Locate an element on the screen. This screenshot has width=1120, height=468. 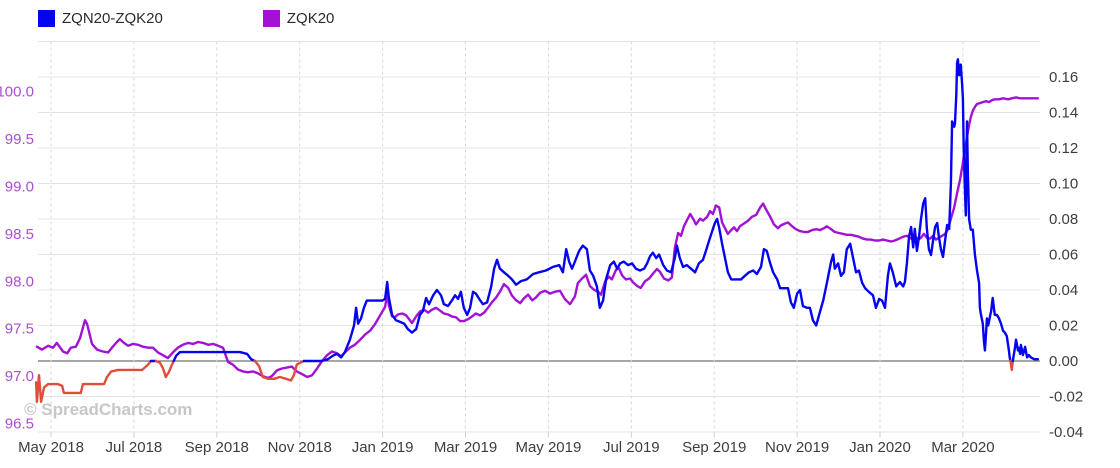
legend-item-price: ZQK20 is located at coordinates (298, 18).